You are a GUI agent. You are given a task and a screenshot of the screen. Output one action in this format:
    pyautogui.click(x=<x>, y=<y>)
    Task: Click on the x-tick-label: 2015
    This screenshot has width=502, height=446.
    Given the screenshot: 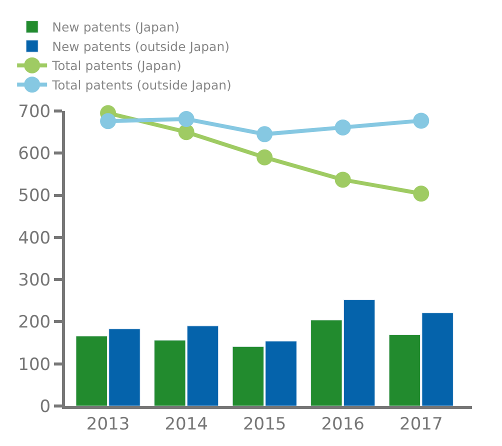 What is the action you would take?
    pyautogui.click(x=264, y=424)
    